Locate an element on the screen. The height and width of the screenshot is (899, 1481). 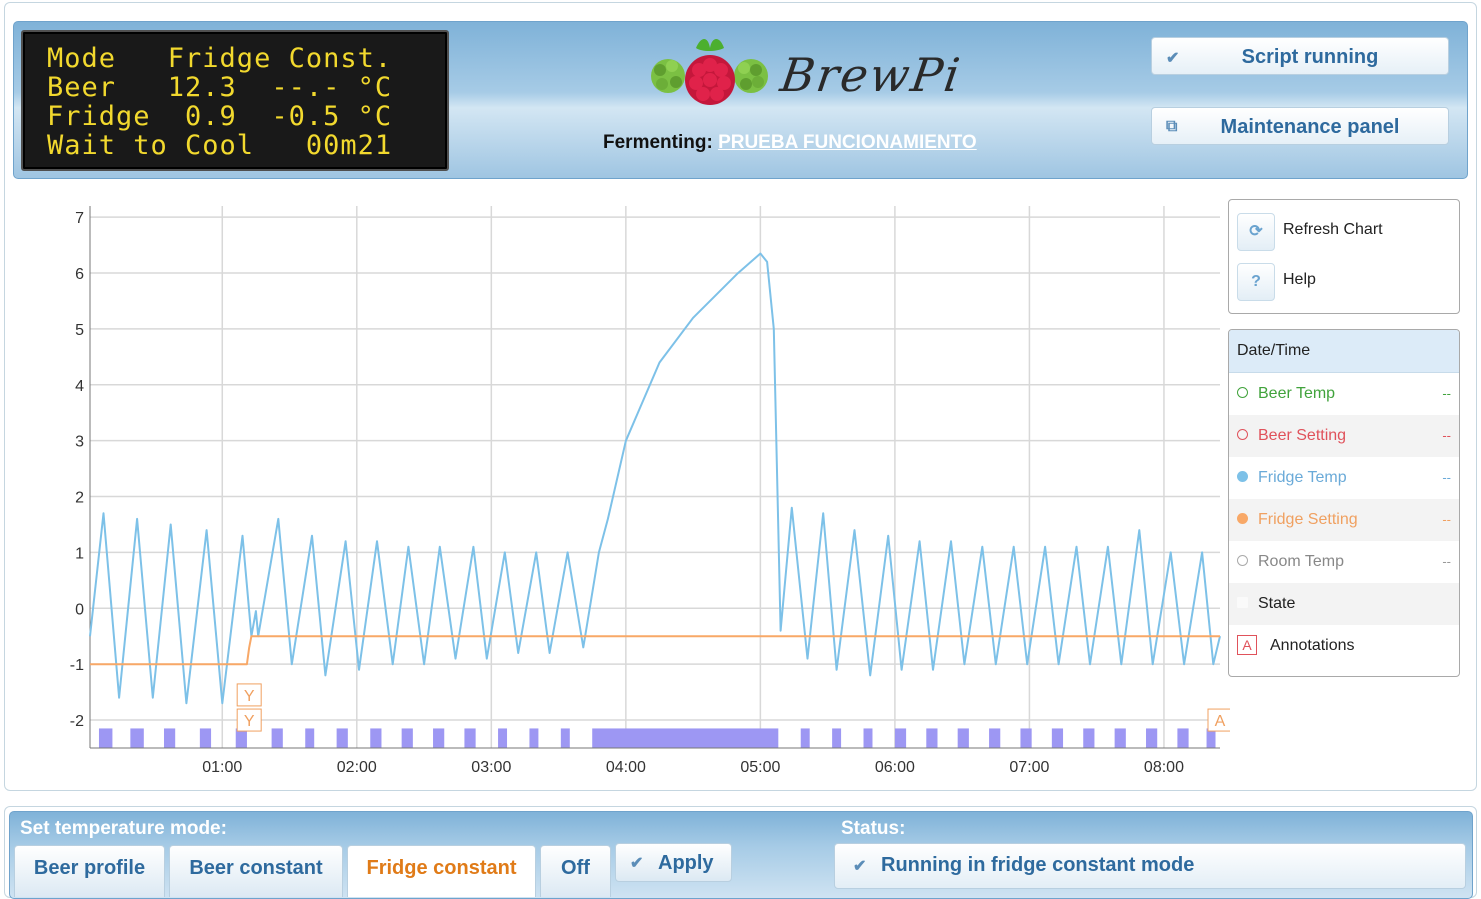
y-tick-label: 0 is located at coordinates (79, 609).